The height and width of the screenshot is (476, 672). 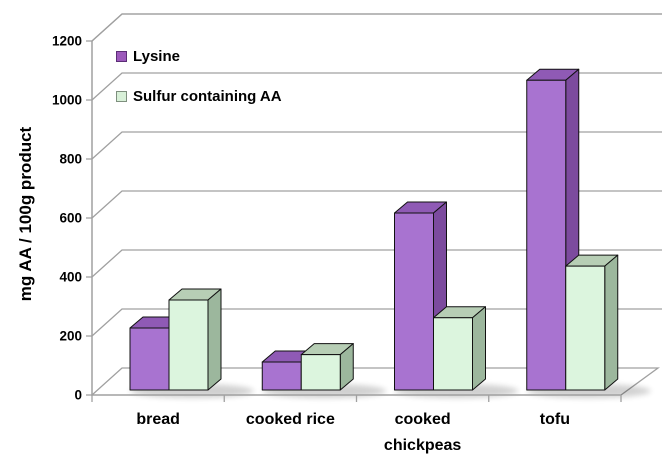 I want to click on y-tick-label: 1200, so click(x=67, y=41).